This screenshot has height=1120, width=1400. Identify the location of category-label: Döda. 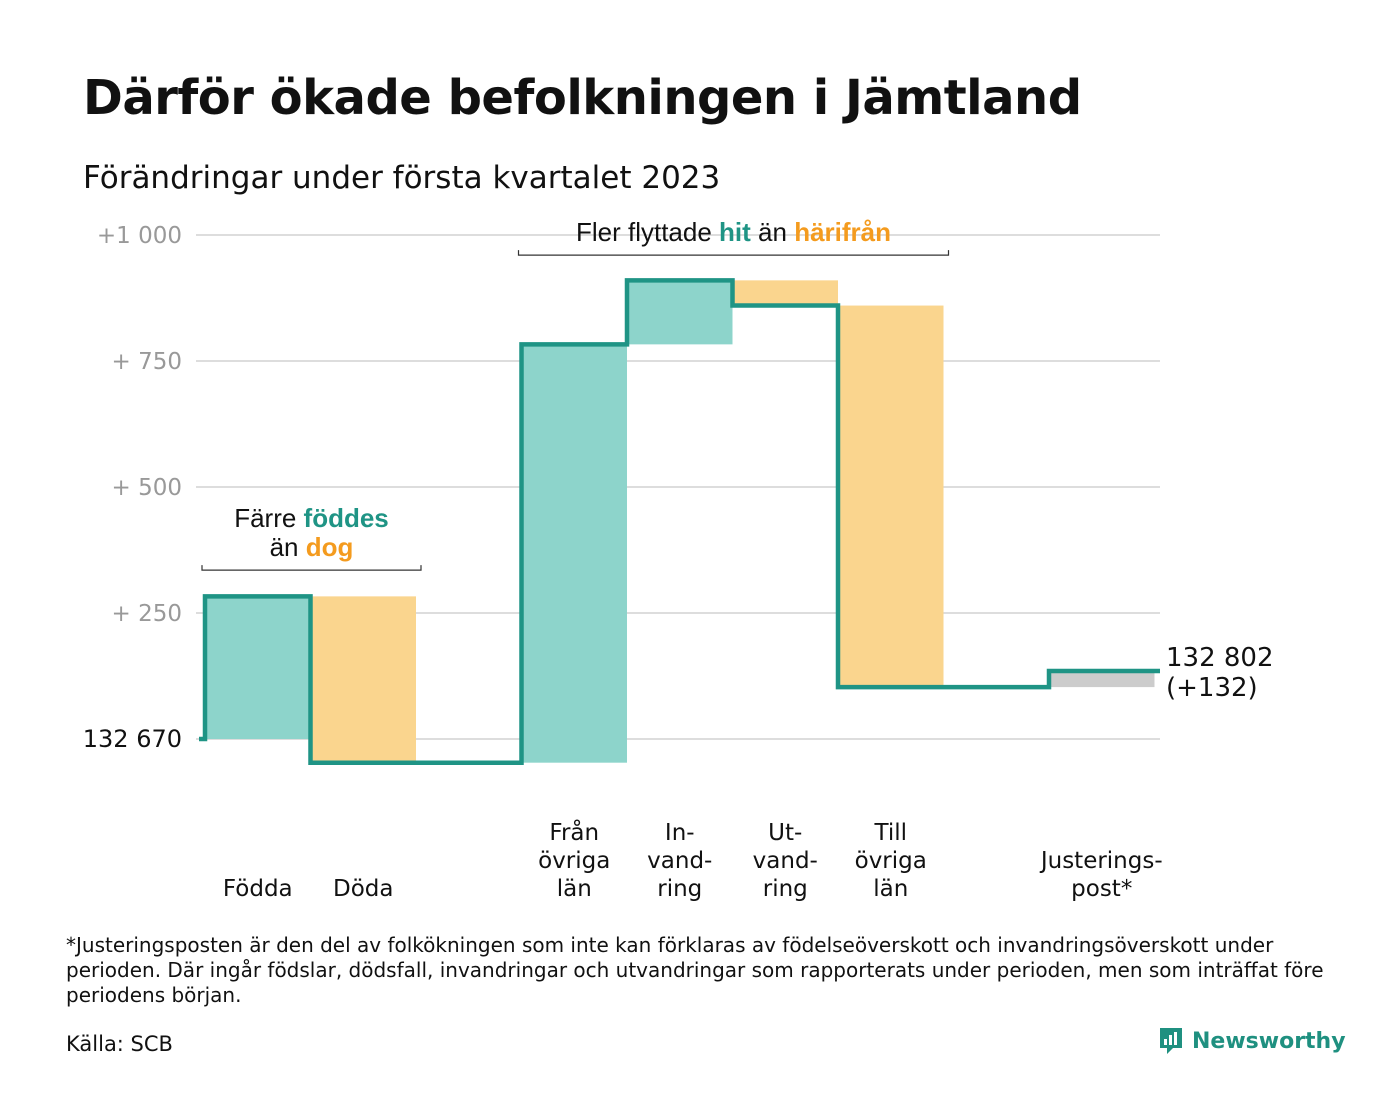
(363, 889).